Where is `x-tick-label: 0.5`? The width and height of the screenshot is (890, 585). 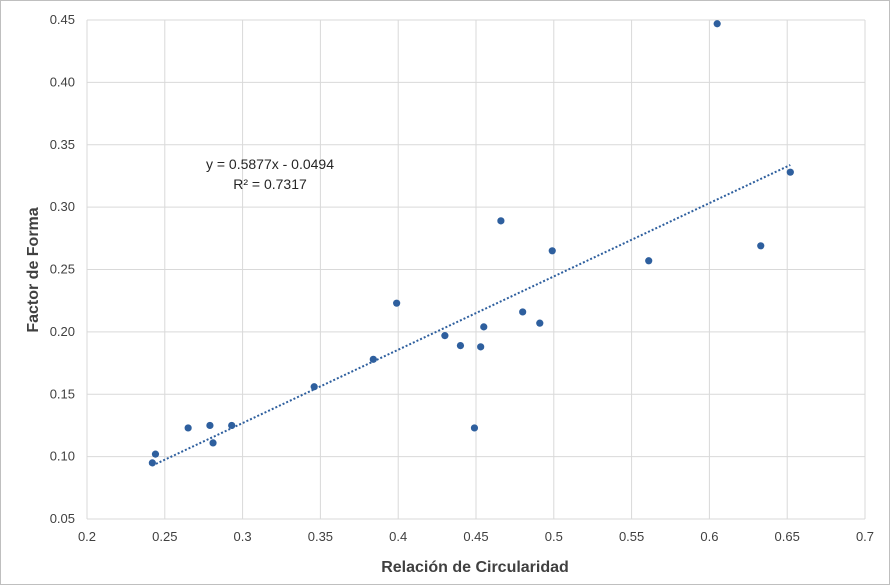 x-tick-label: 0.5 is located at coordinates (554, 536).